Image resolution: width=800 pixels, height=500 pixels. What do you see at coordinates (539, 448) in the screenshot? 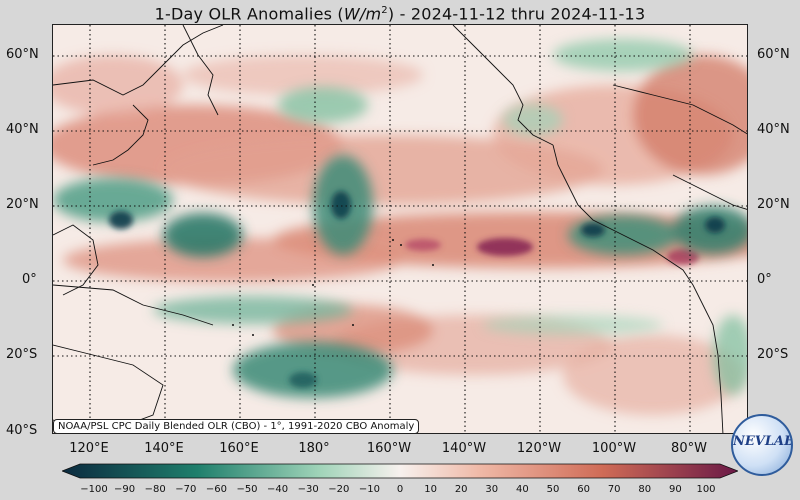
I see `lon-label-120w: 120°W` at bounding box center [539, 448].